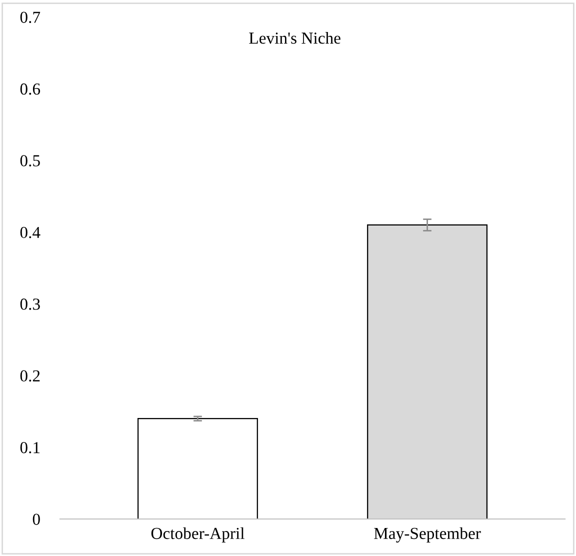 This screenshot has width=576, height=556. What do you see at coordinates (30, 18) in the screenshot?
I see `y-tick-label: 0.7` at bounding box center [30, 18].